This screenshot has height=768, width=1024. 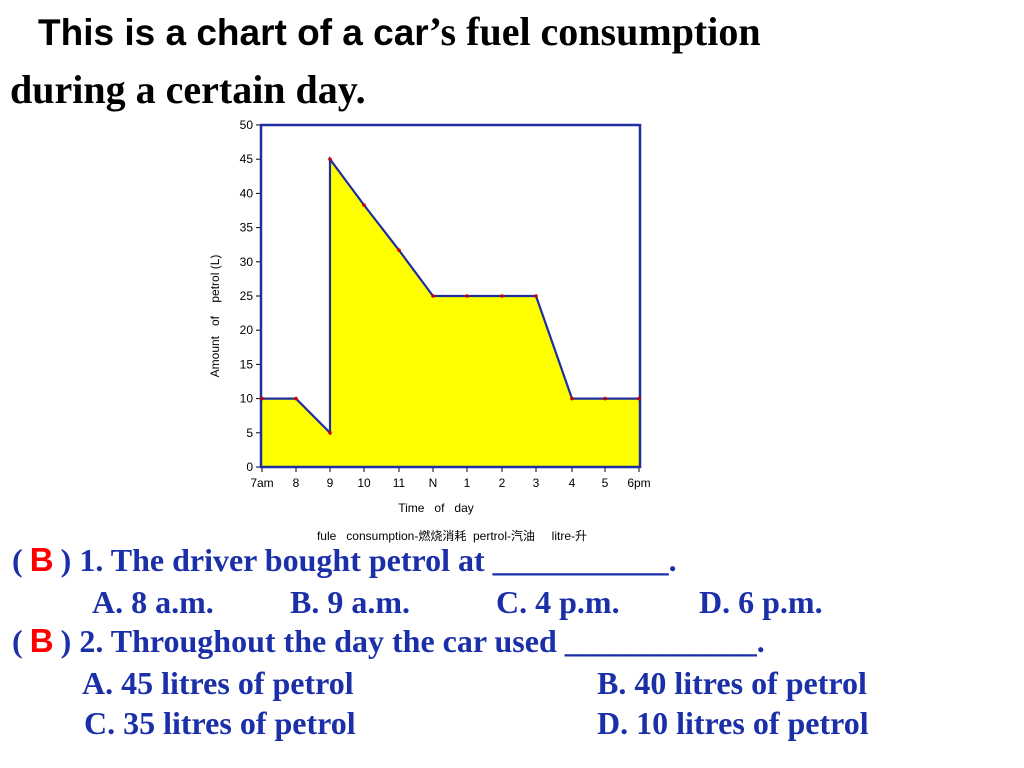 I want to click on x-tick-label: 1, so click(x=467, y=483).